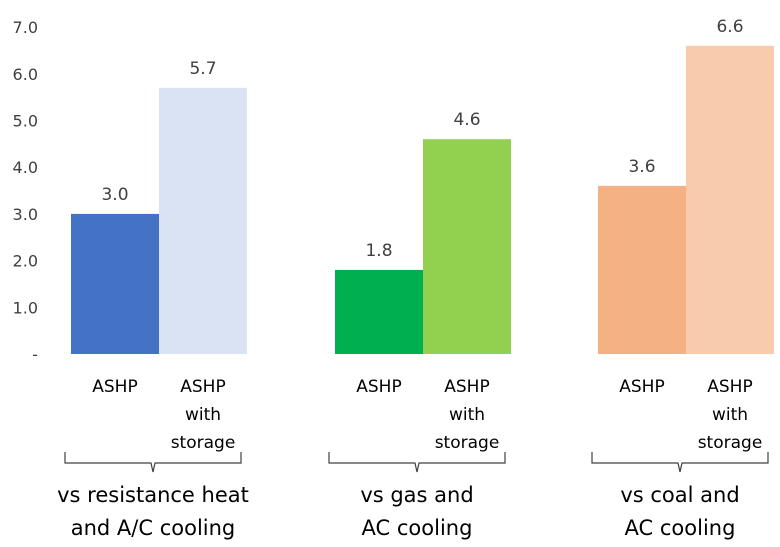 This screenshot has width=780, height=547. Describe the element at coordinates (153, 495) in the screenshot. I see `group-label-line: vs resistance heat` at that location.